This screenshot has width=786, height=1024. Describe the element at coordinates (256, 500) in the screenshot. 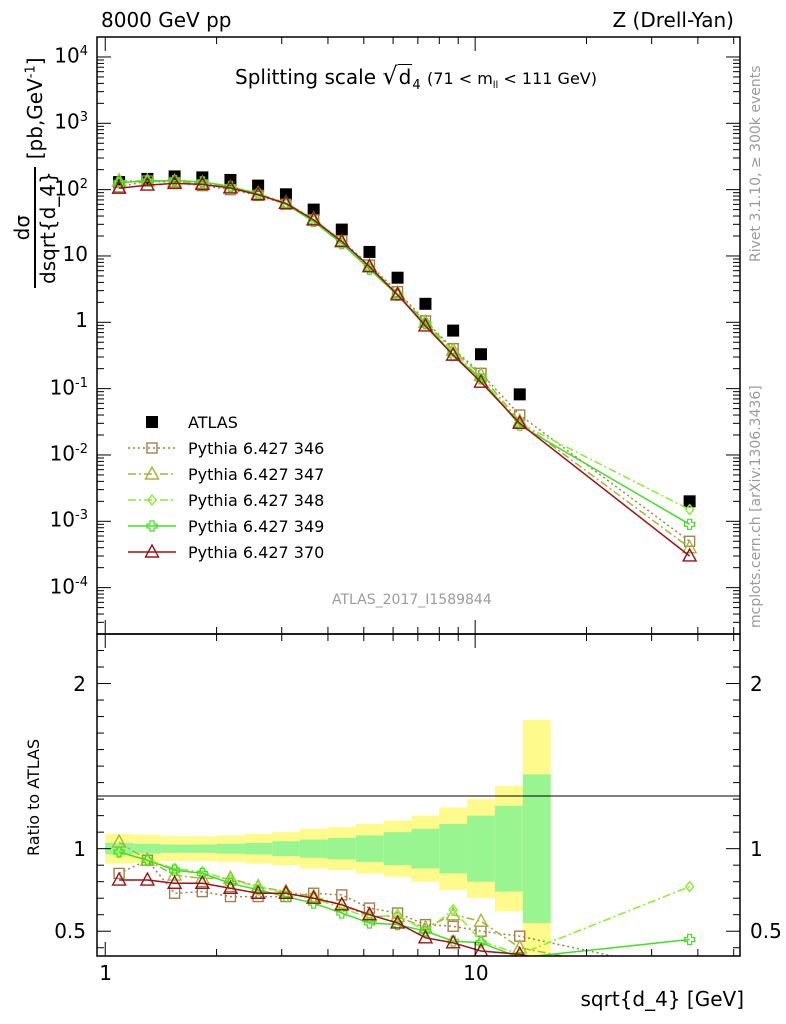

I see `legend-label: Pythia 6.427 348` at that location.